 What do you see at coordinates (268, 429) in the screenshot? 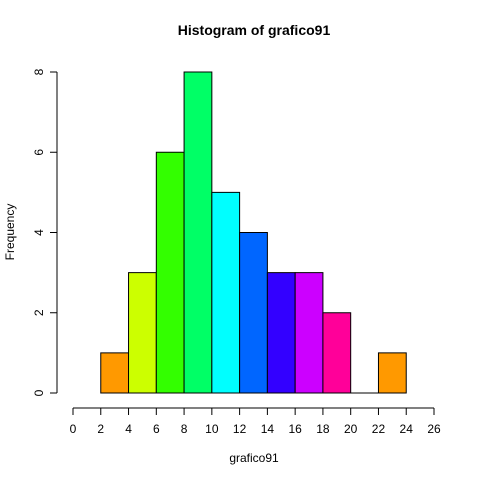
I see `x-tick-label-14: 14` at bounding box center [268, 429].